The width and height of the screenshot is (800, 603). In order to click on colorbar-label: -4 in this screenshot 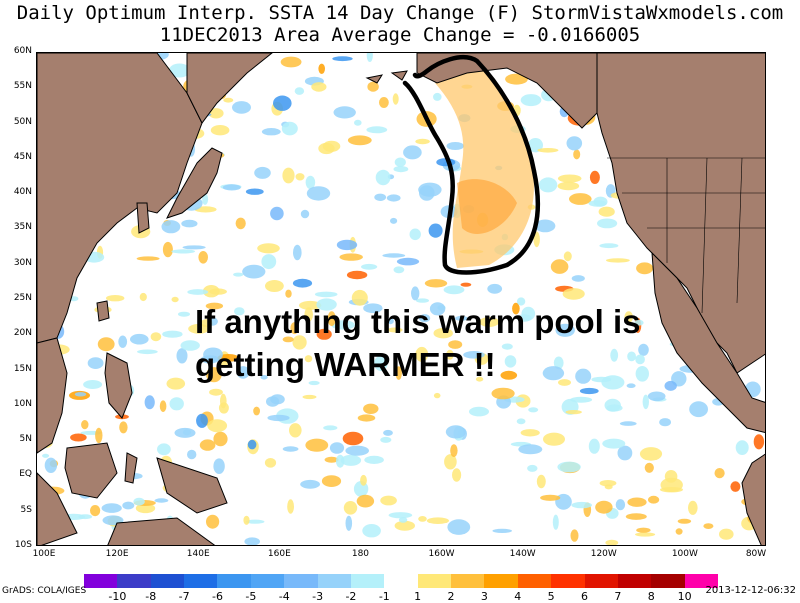, I will do `click(284, 596)`.